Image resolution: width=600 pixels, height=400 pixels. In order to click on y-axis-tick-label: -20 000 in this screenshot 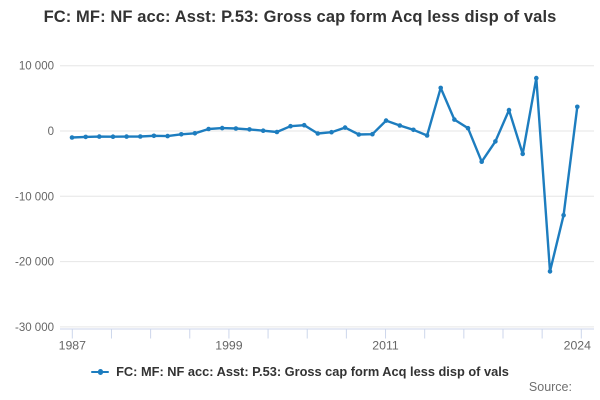, I will do `click(34, 263)`.